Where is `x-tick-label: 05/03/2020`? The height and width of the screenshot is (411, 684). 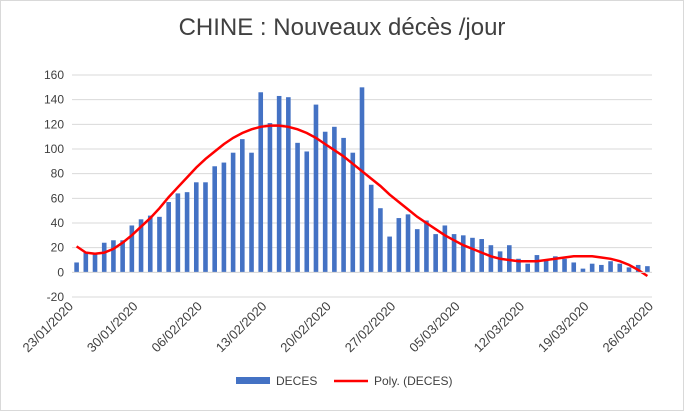
x-tick-label: 05/03/2020 is located at coordinates (434, 327).